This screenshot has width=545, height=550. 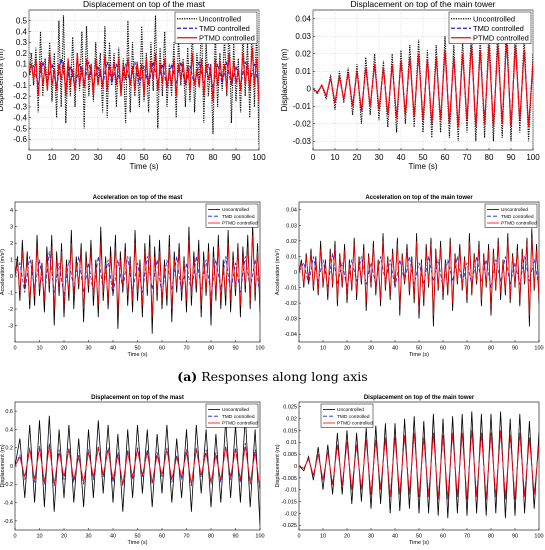 I want to click on caption-label: (a), so click(x=187, y=376).